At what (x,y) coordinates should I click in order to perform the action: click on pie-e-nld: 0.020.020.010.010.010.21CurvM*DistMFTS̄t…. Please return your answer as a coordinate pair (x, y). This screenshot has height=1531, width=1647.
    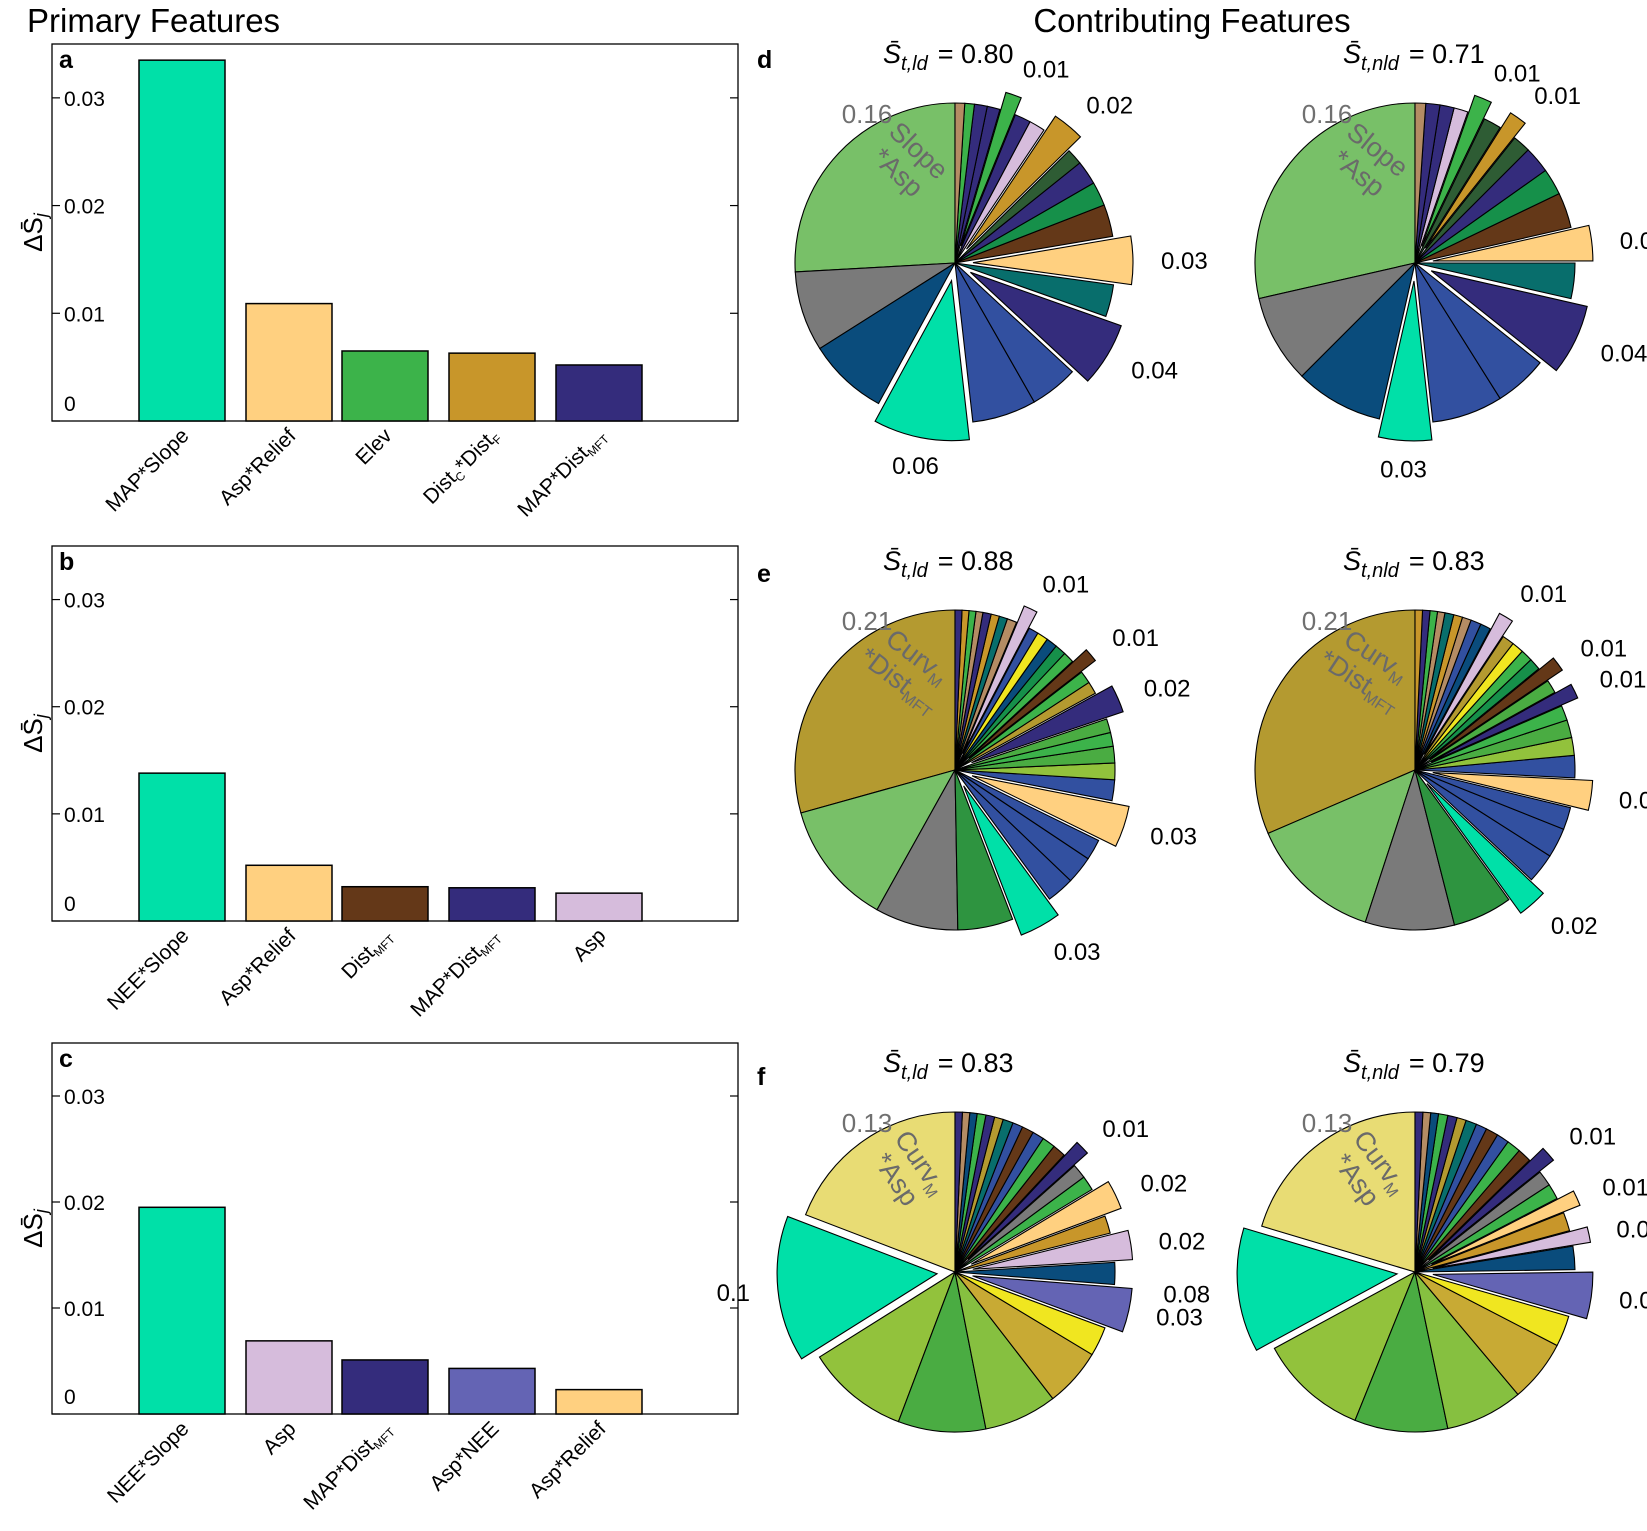
    Looking at the image, I should click on (1450, 743).